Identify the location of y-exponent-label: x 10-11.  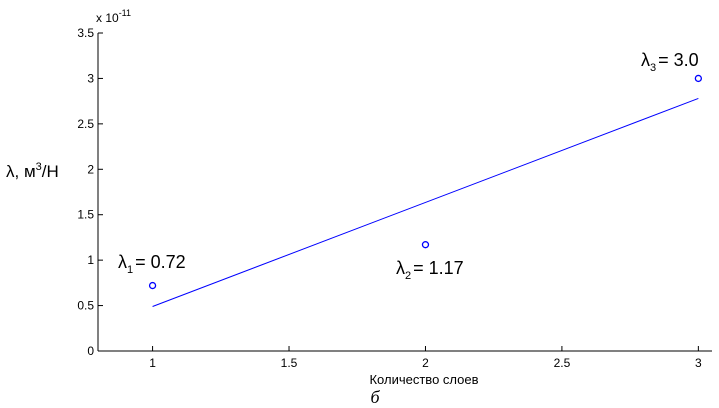
(113, 16).